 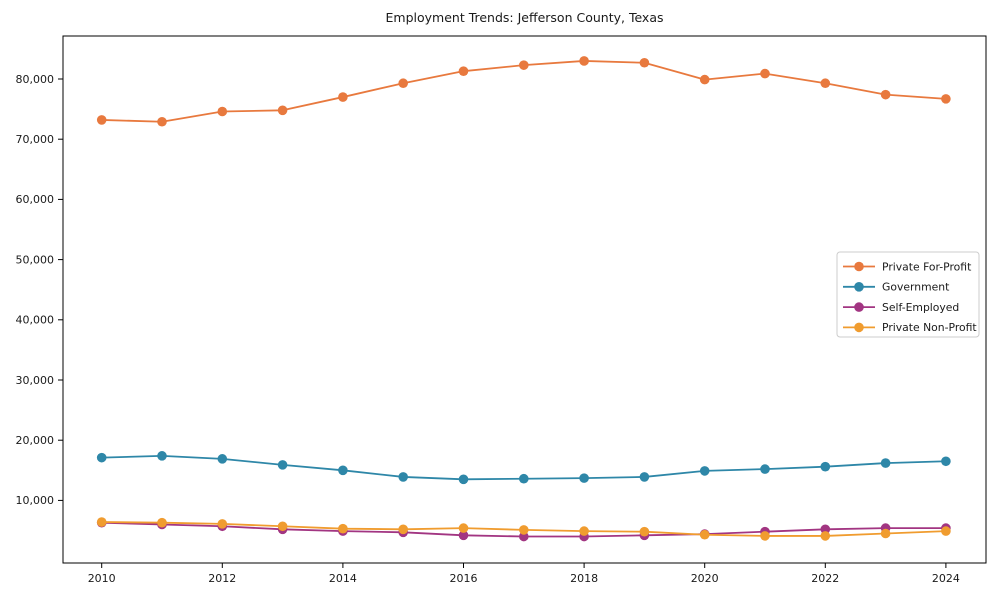 I want to click on legend-label: Self-Employed, so click(x=920, y=307).